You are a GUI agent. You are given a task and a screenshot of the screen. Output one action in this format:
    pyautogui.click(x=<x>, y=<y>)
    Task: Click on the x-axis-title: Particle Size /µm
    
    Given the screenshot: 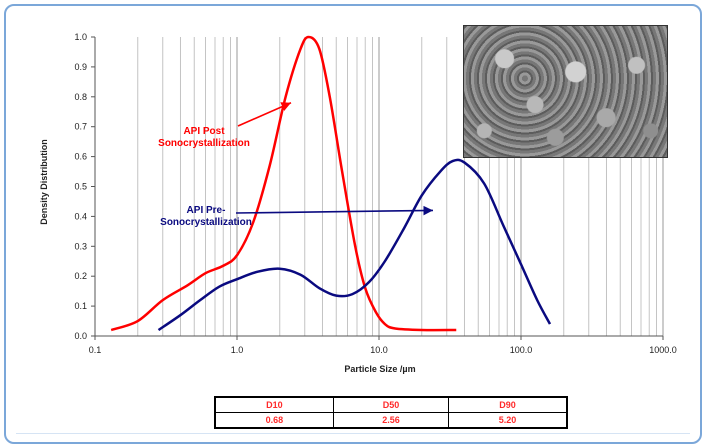 What is the action you would take?
    pyautogui.click(x=379, y=369)
    